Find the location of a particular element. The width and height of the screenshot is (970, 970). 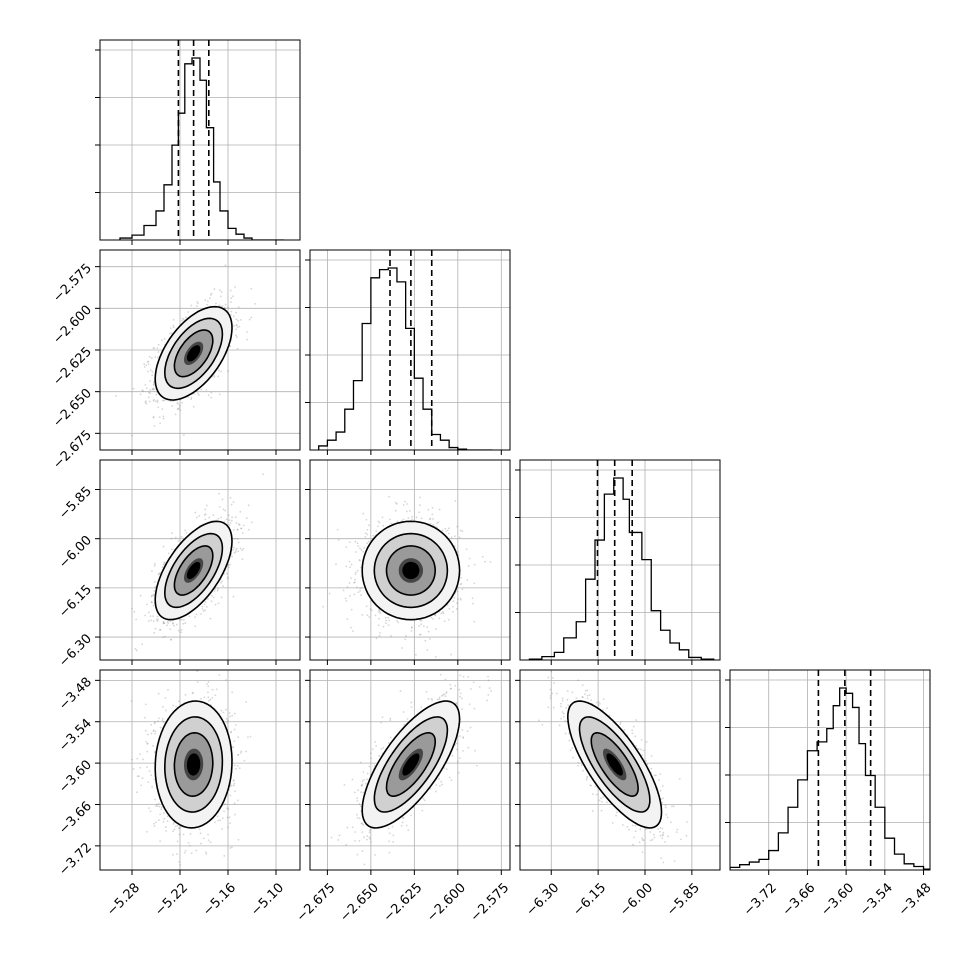

y-tick-label: −6.30 is located at coordinates (75, 650).